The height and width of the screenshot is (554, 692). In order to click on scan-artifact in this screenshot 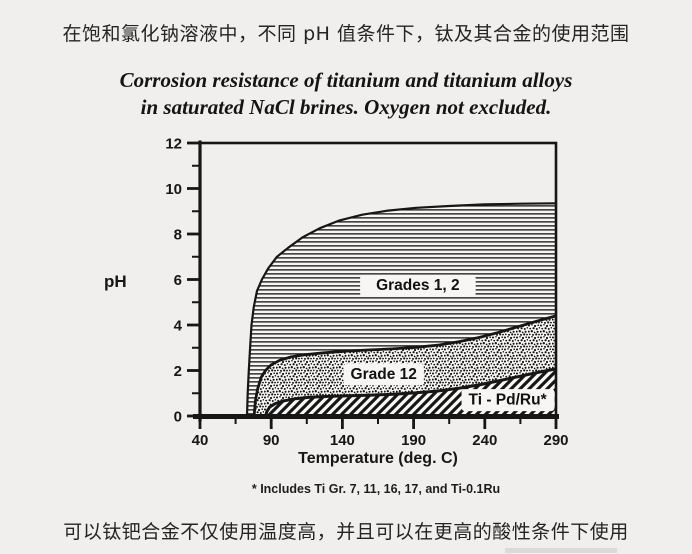, I will do `click(561, 550)`.